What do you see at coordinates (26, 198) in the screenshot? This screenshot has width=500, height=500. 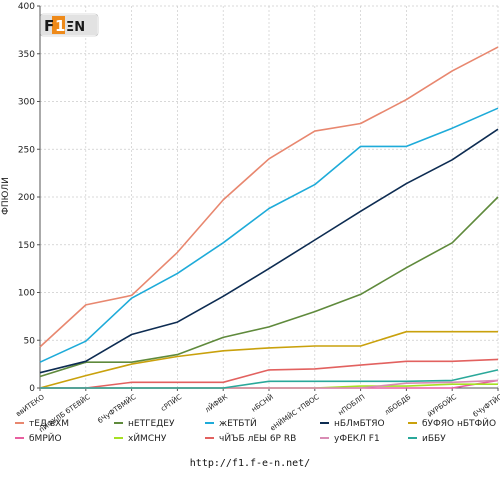 I see `y-tick-label: 200` at bounding box center [26, 198].